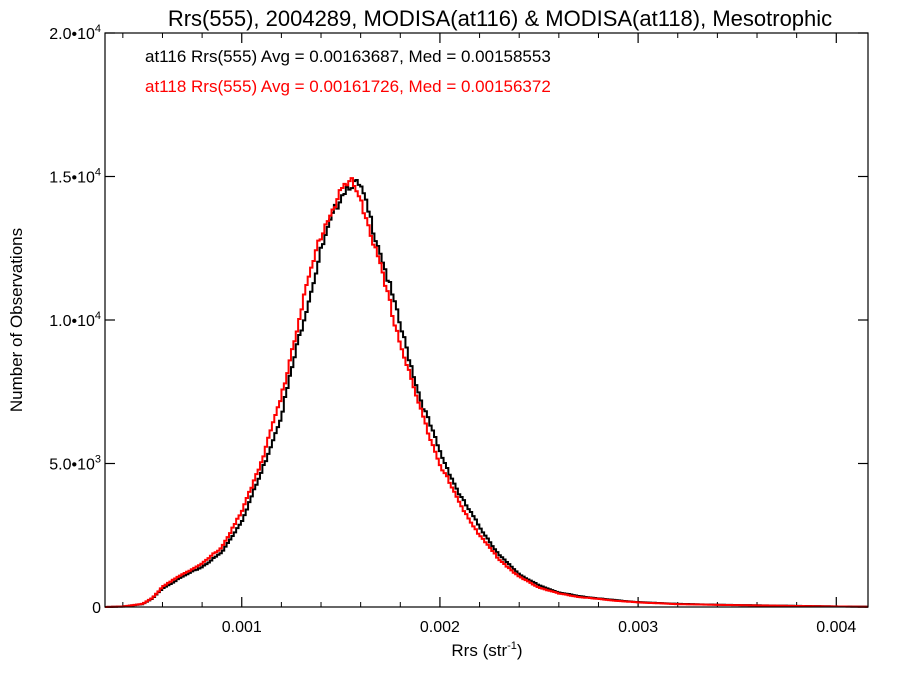 The width and height of the screenshot is (900, 675). What do you see at coordinates (520, 650) in the screenshot?
I see `x-axis-label-end: )` at bounding box center [520, 650].